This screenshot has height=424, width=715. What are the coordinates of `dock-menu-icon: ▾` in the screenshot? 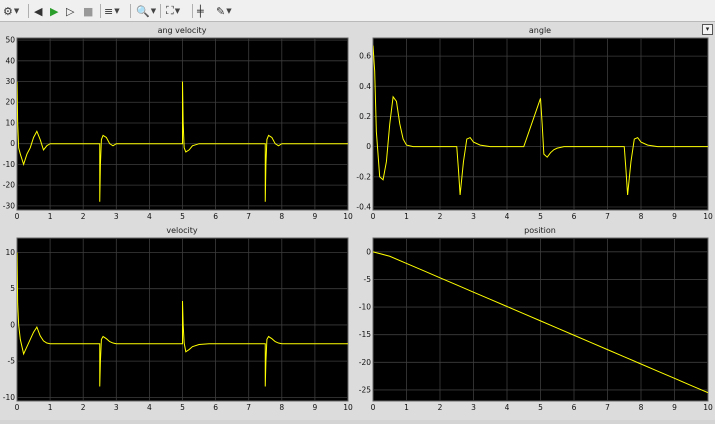 It's located at (707, 29).